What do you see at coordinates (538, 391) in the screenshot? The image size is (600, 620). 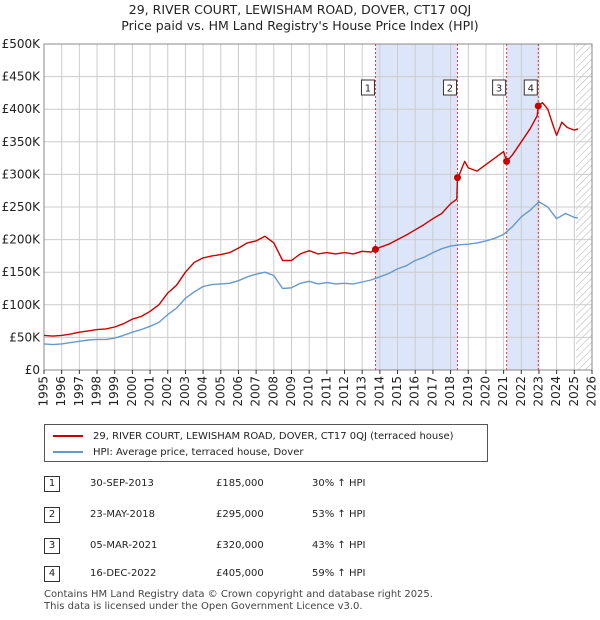 I see `x-tick-label: 2023` at bounding box center [538, 391].